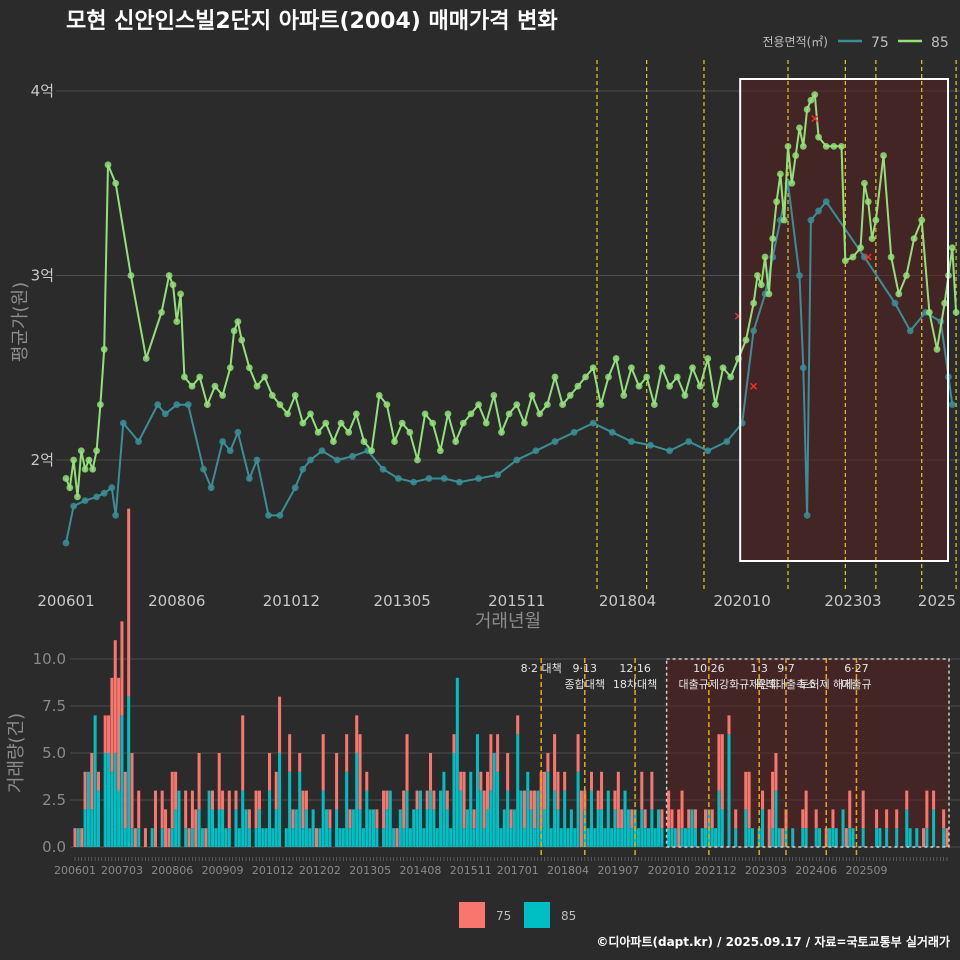  I want to click on price-y-tick-label: 2억, so click(42, 460).